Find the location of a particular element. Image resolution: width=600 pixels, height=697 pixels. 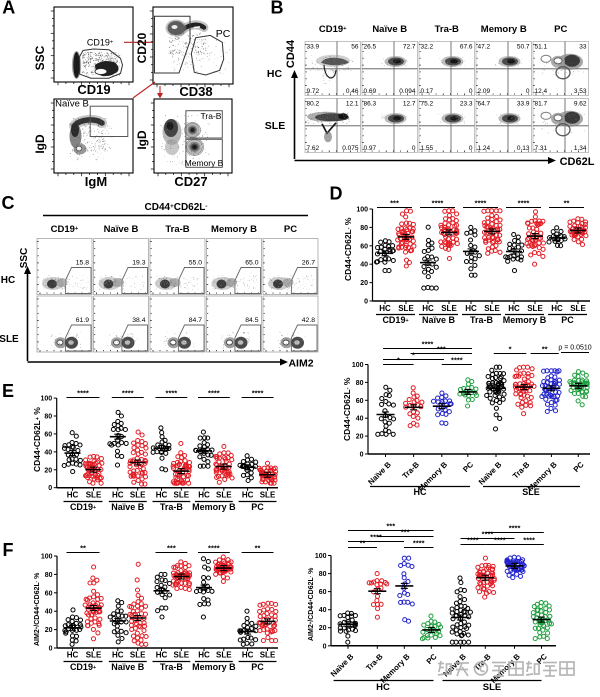

svg-text: 32.2 is located at coordinates (427, 47).